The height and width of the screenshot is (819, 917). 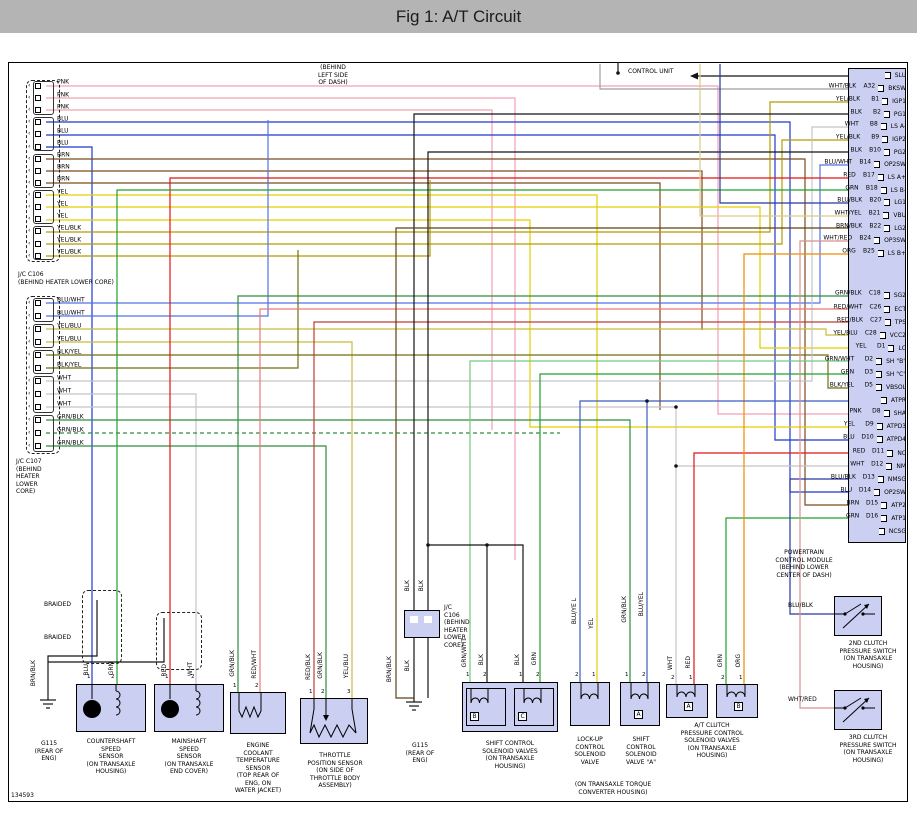 I want to click on jc-c106-segment, so click(x=43, y=171).